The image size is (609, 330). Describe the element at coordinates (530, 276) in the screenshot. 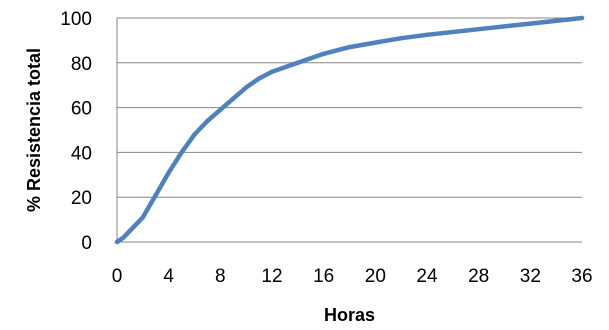

I see `x-tick-label: 32` at that location.